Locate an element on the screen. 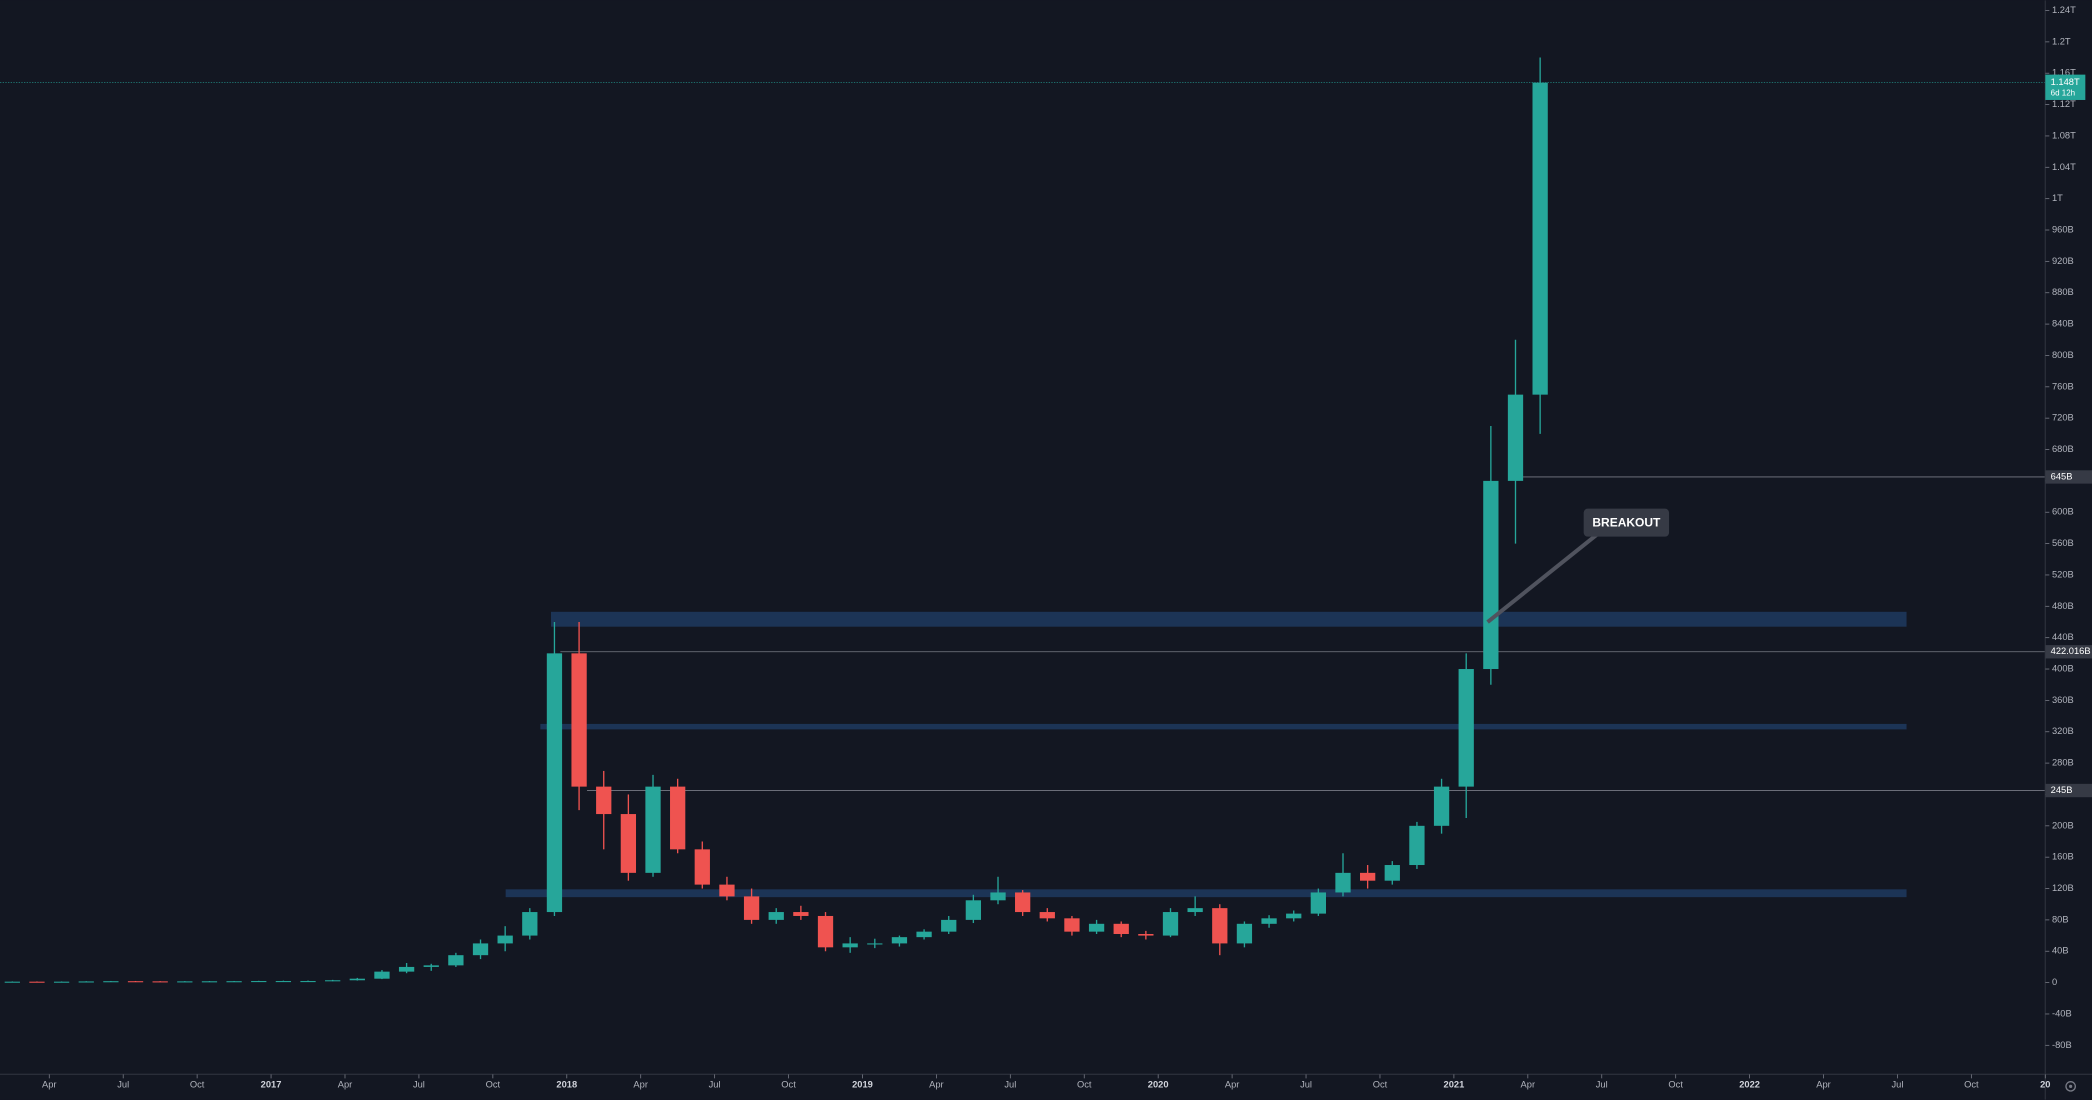 The width and height of the screenshot is (2092, 1100). y-tick-label: 480B is located at coordinates (2063, 606).